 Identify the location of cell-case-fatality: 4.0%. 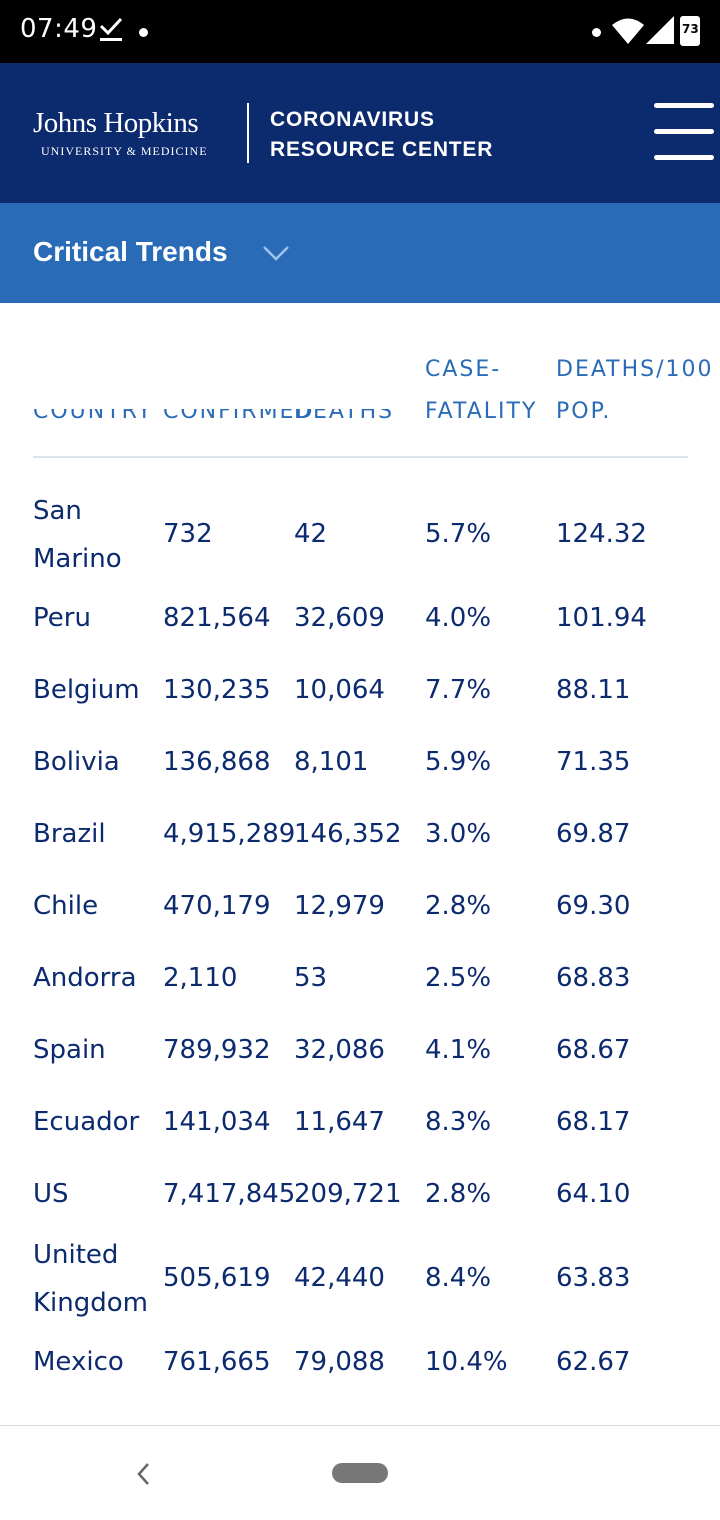
(458, 618).